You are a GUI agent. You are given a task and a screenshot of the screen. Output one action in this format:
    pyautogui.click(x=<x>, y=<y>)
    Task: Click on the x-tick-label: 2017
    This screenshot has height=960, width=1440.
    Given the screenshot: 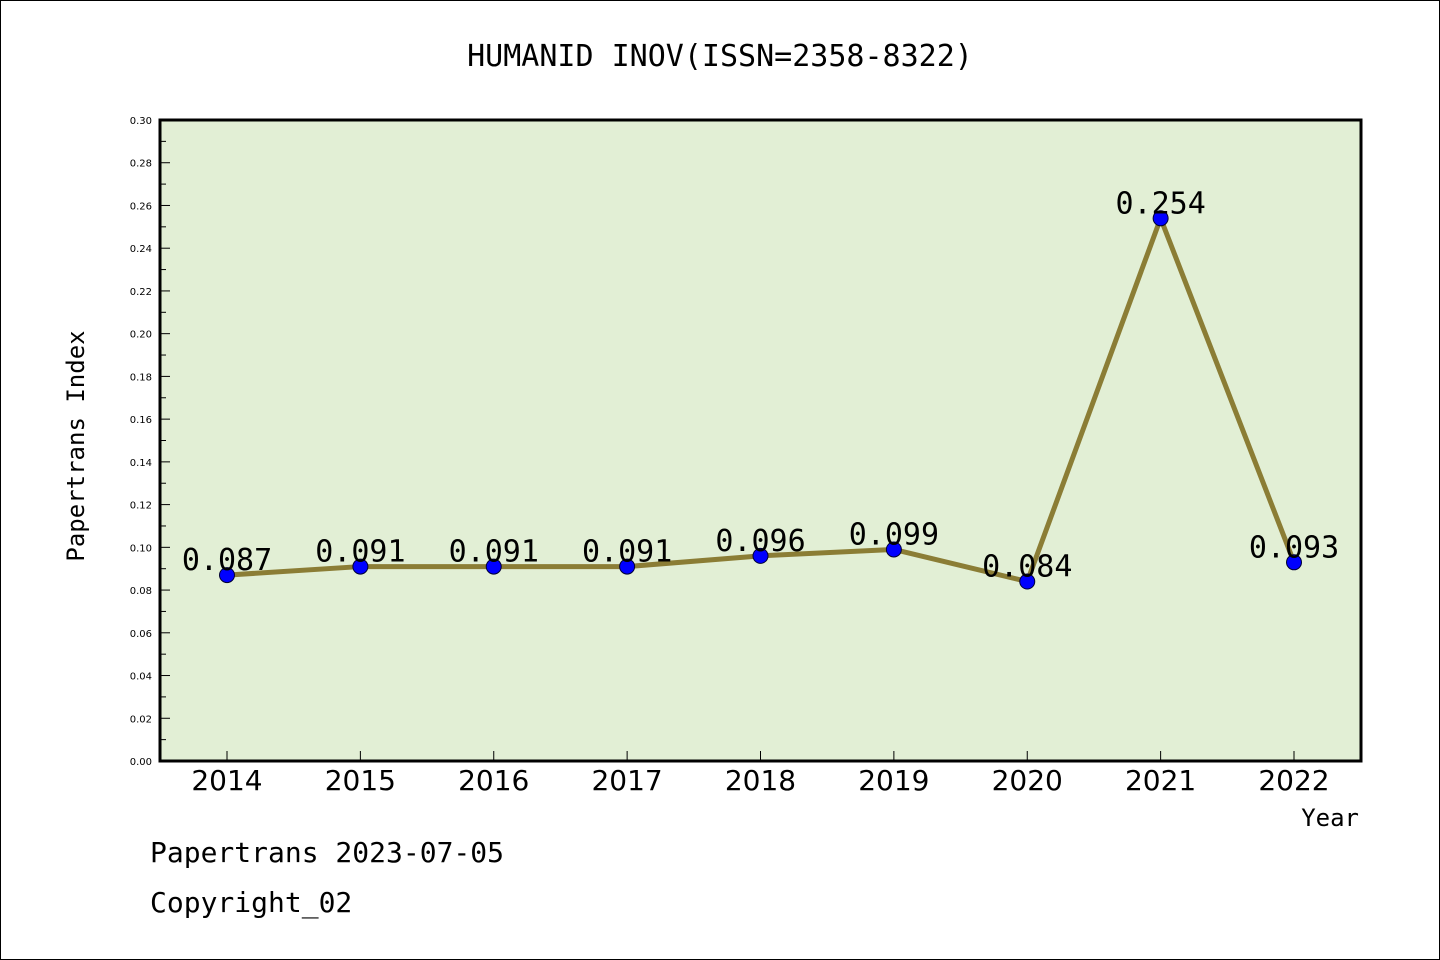 What is the action you would take?
    pyautogui.click(x=626, y=780)
    